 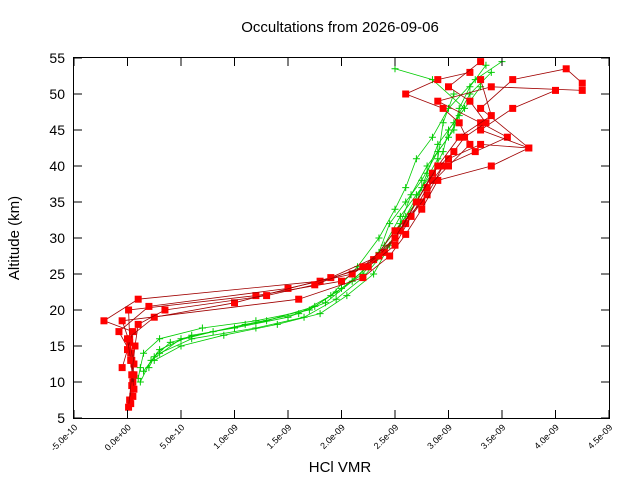 What do you see at coordinates (546, 436) in the screenshot?
I see `x-tick-label: 4.0e-09` at bounding box center [546, 436].